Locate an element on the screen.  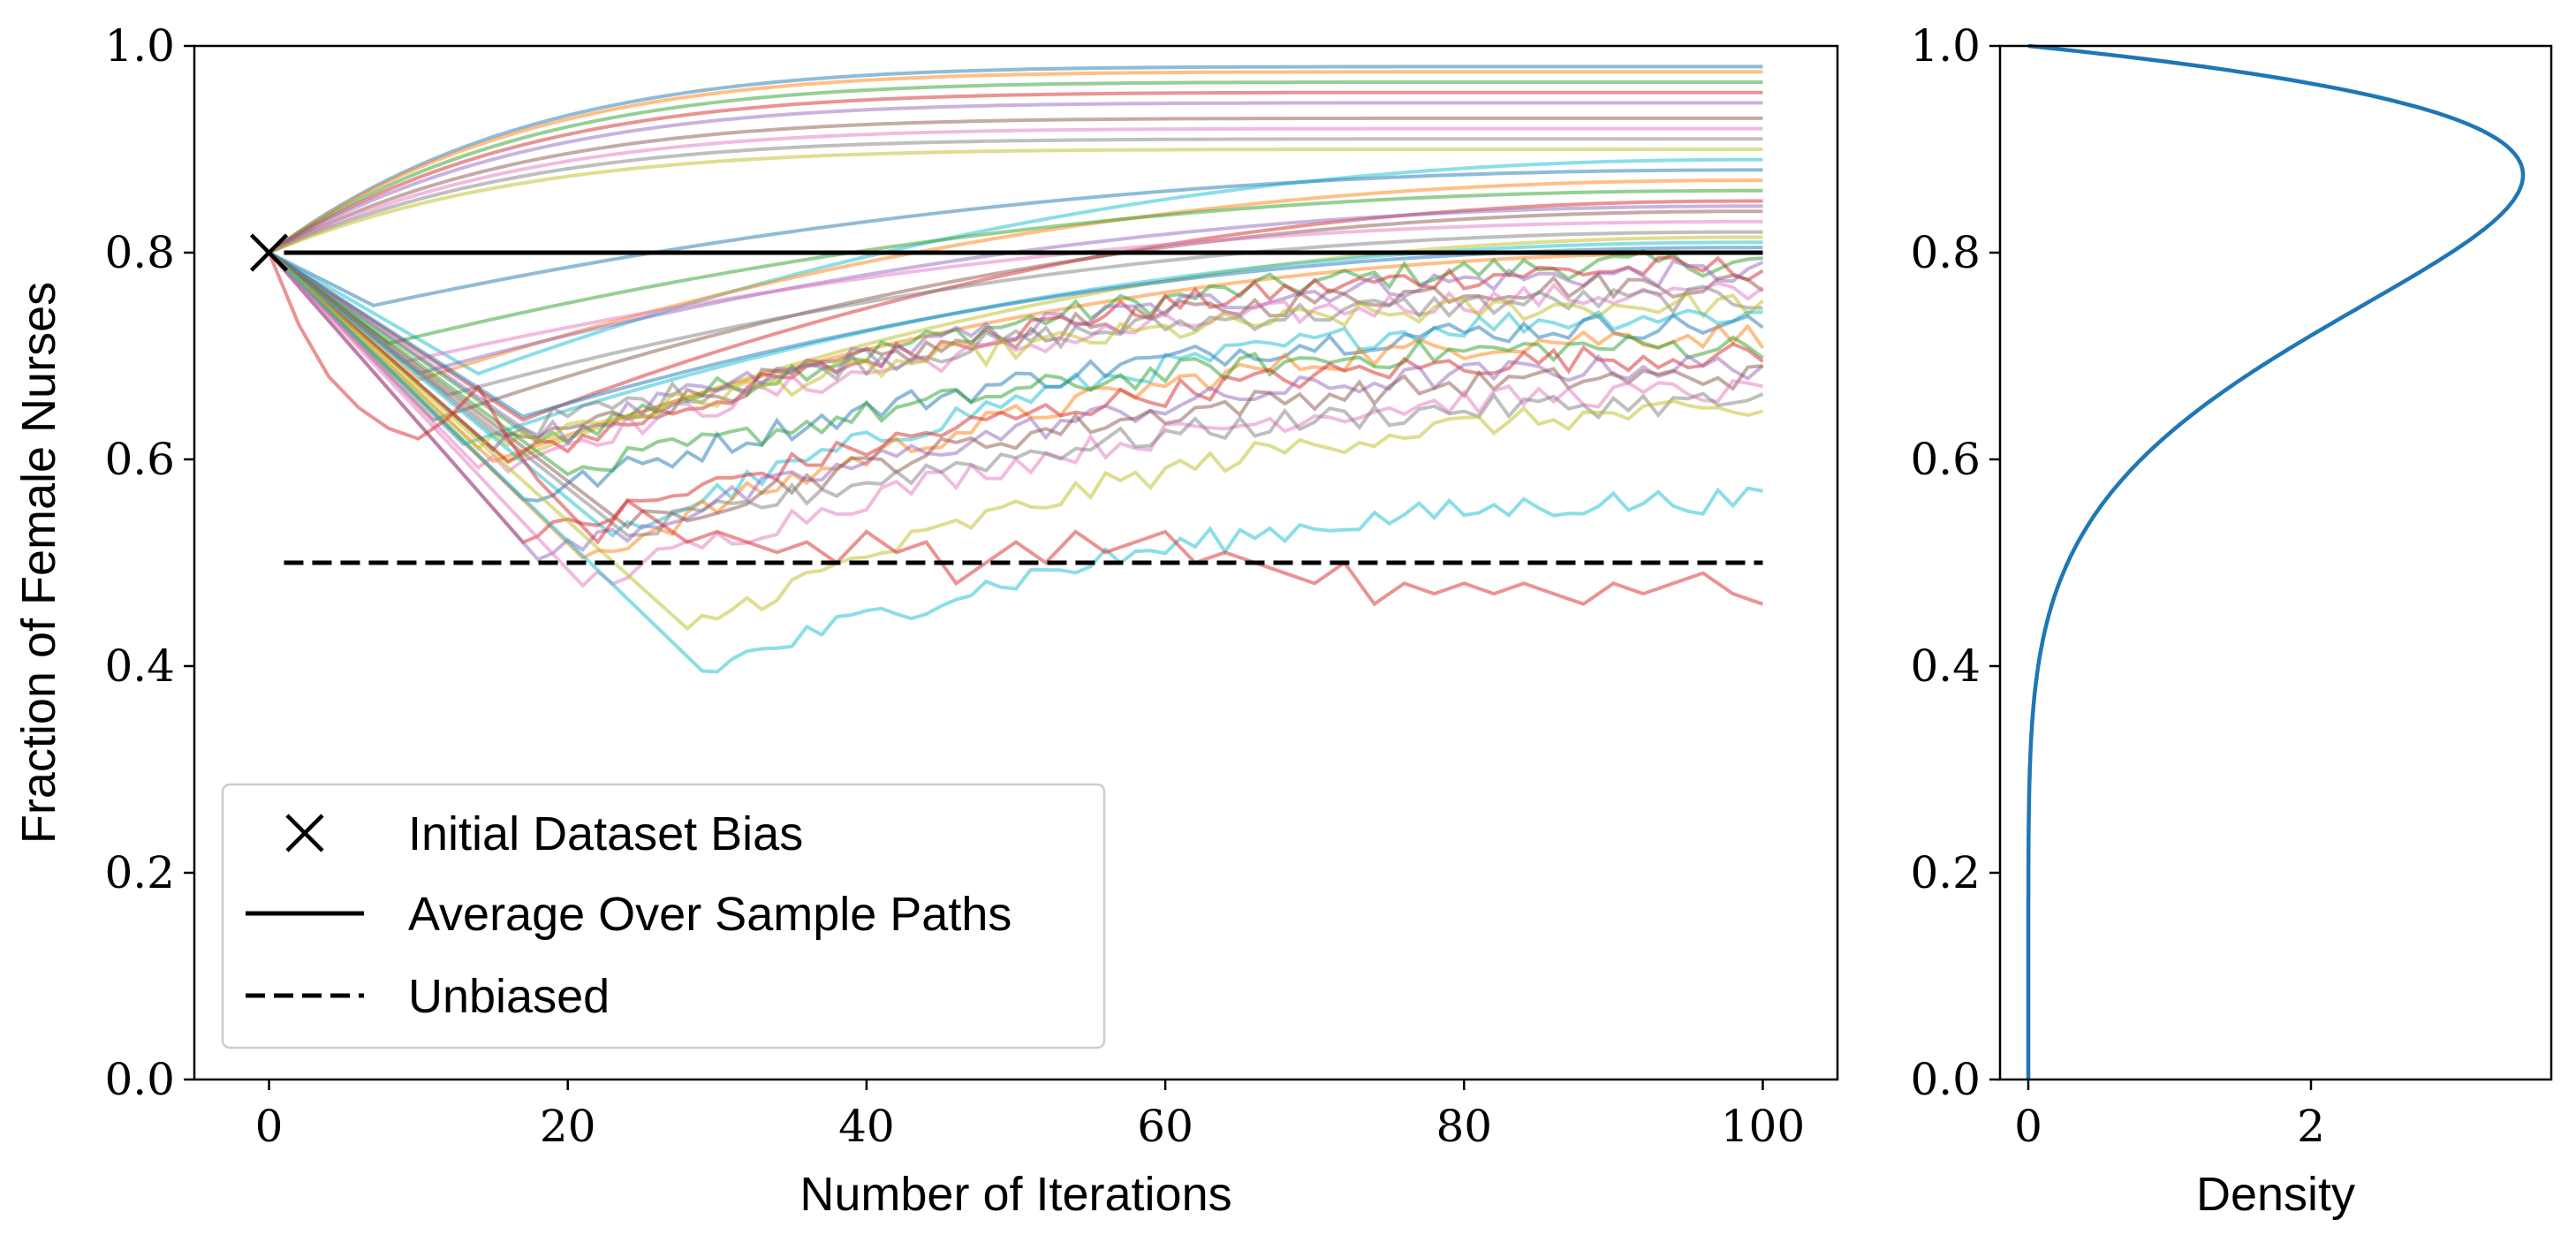
side-y-tick-label: 0.4 is located at coordinates (1946, 666).